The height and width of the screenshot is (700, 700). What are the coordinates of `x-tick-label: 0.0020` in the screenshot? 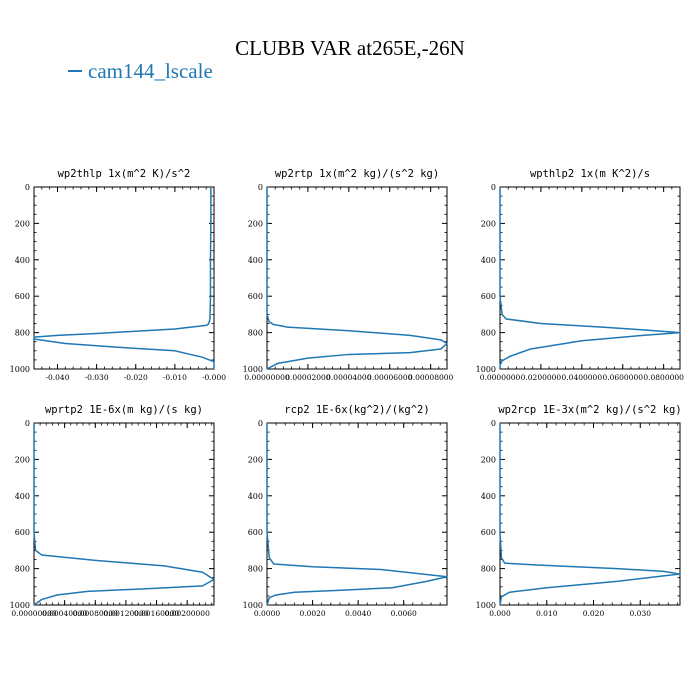 It's located at (312, 613).